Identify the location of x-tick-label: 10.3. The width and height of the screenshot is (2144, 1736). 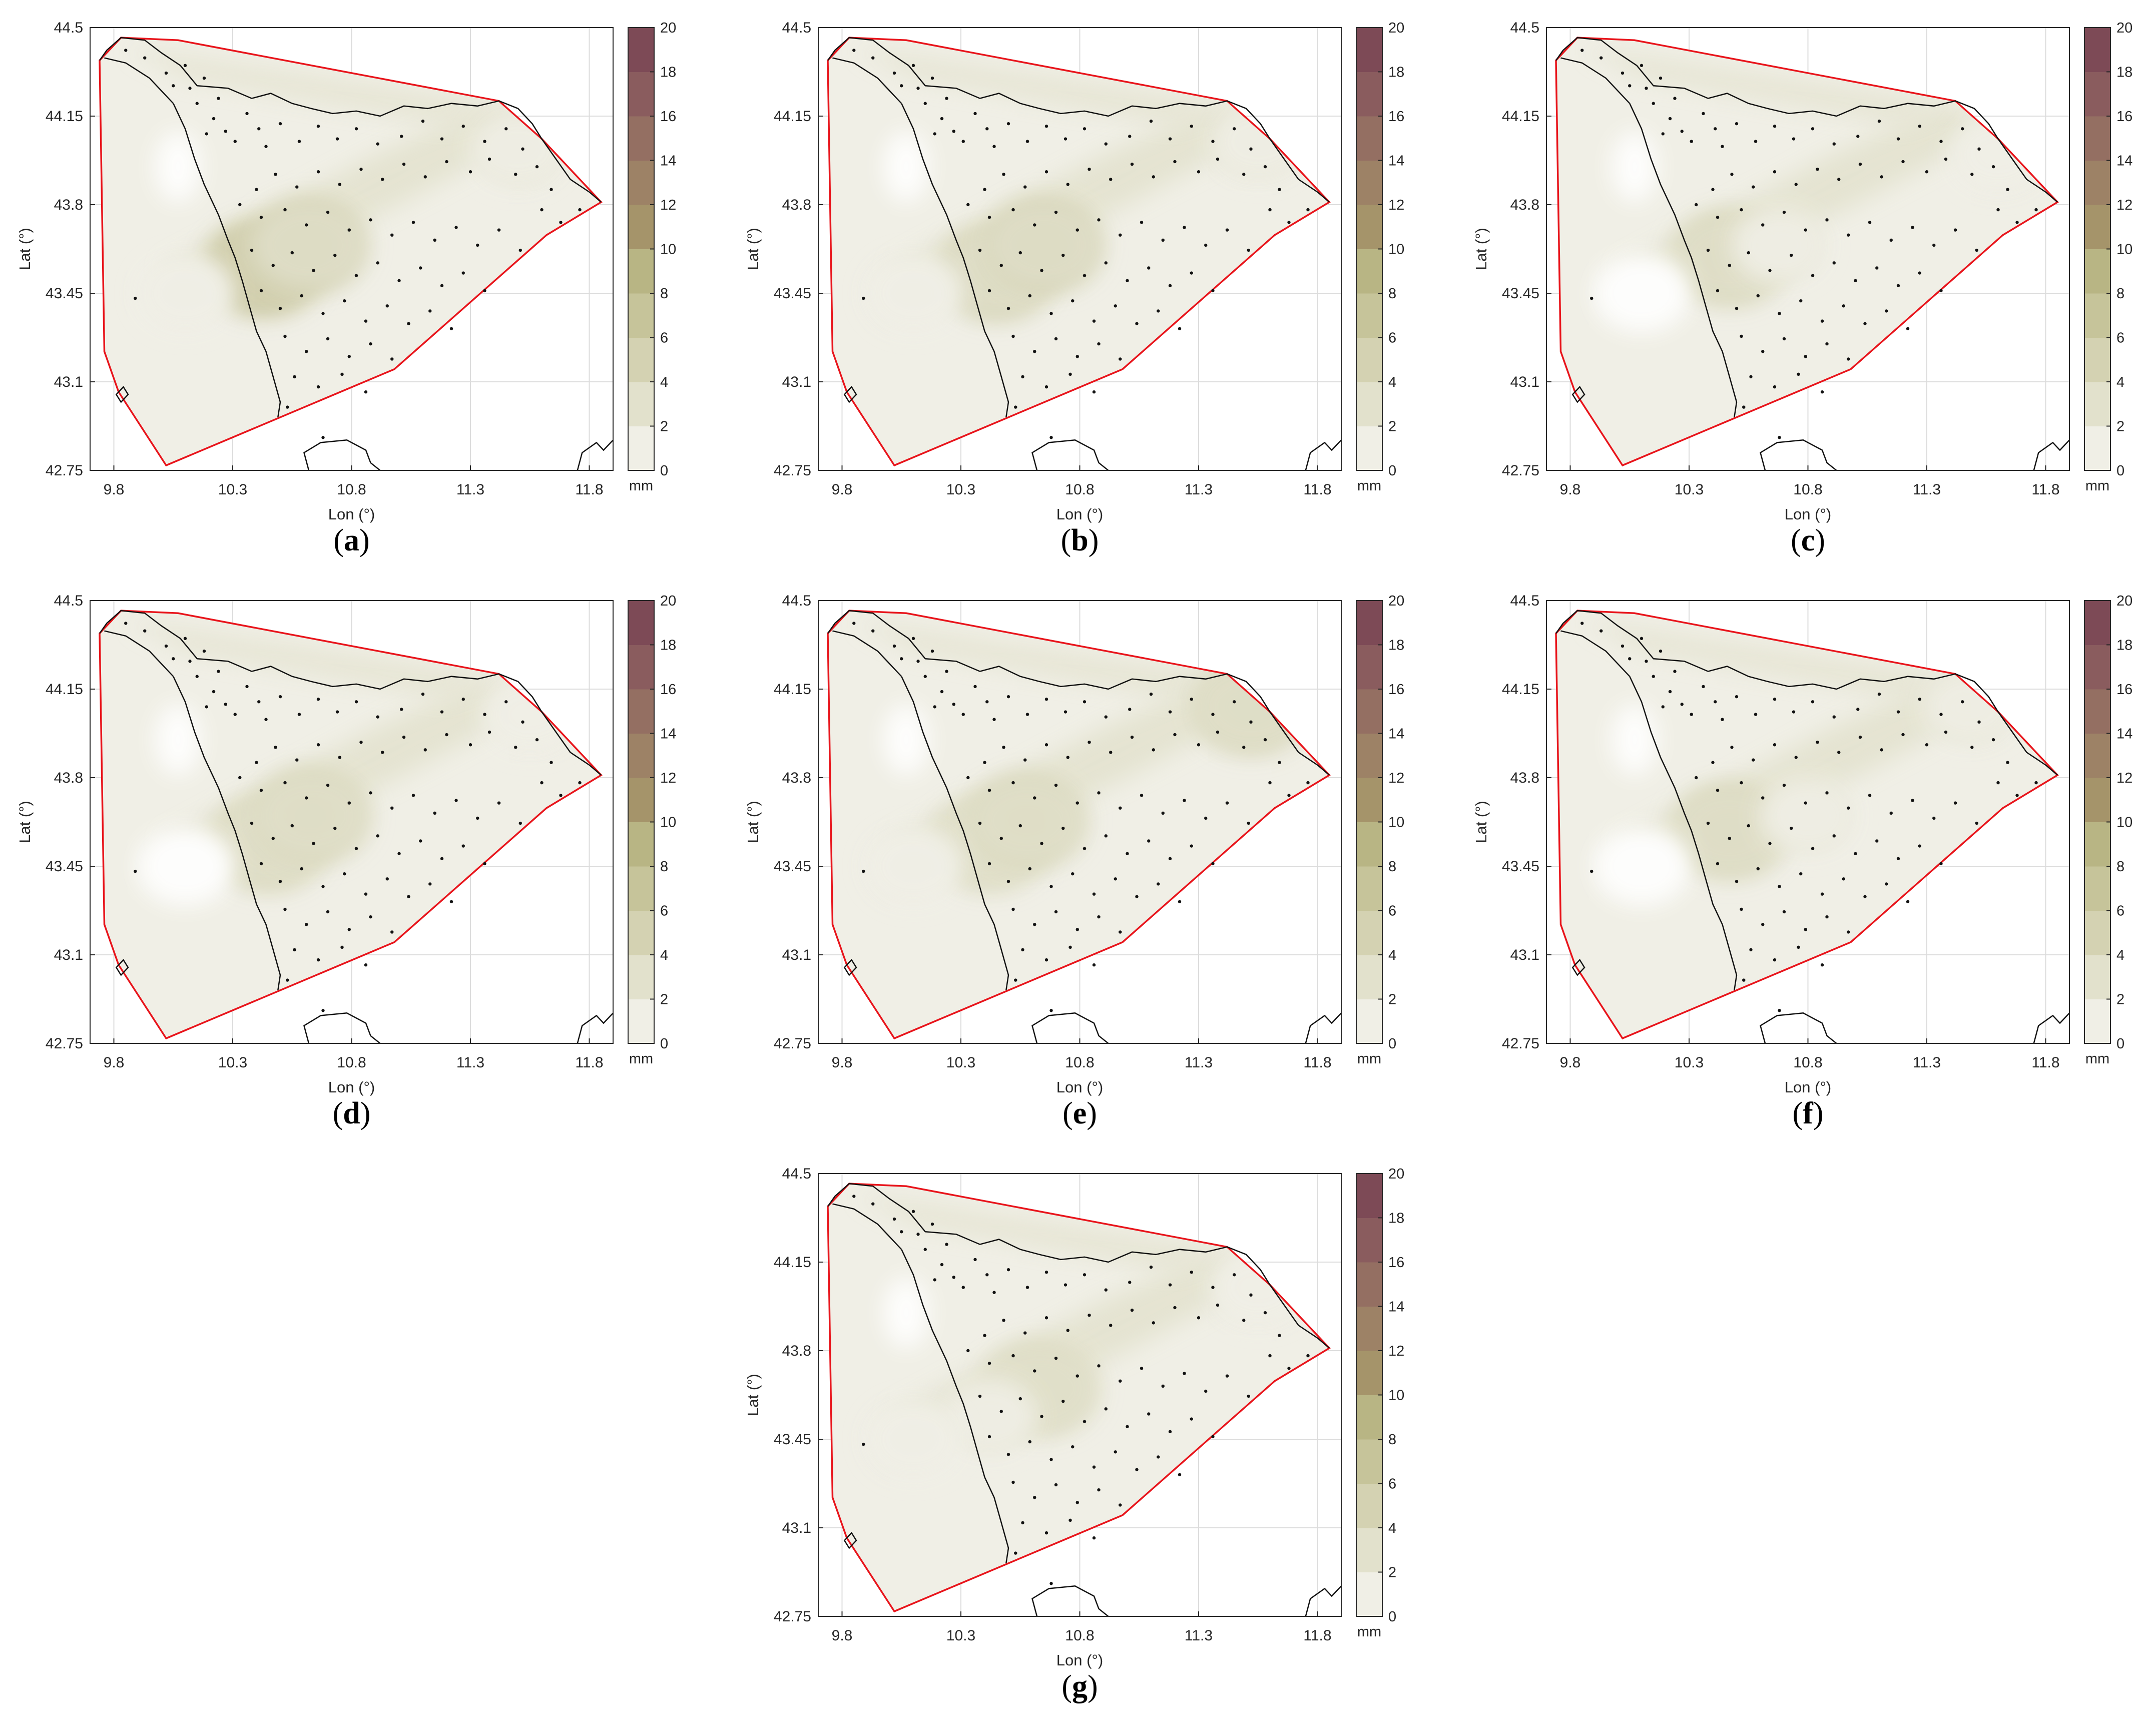
(232, 490).